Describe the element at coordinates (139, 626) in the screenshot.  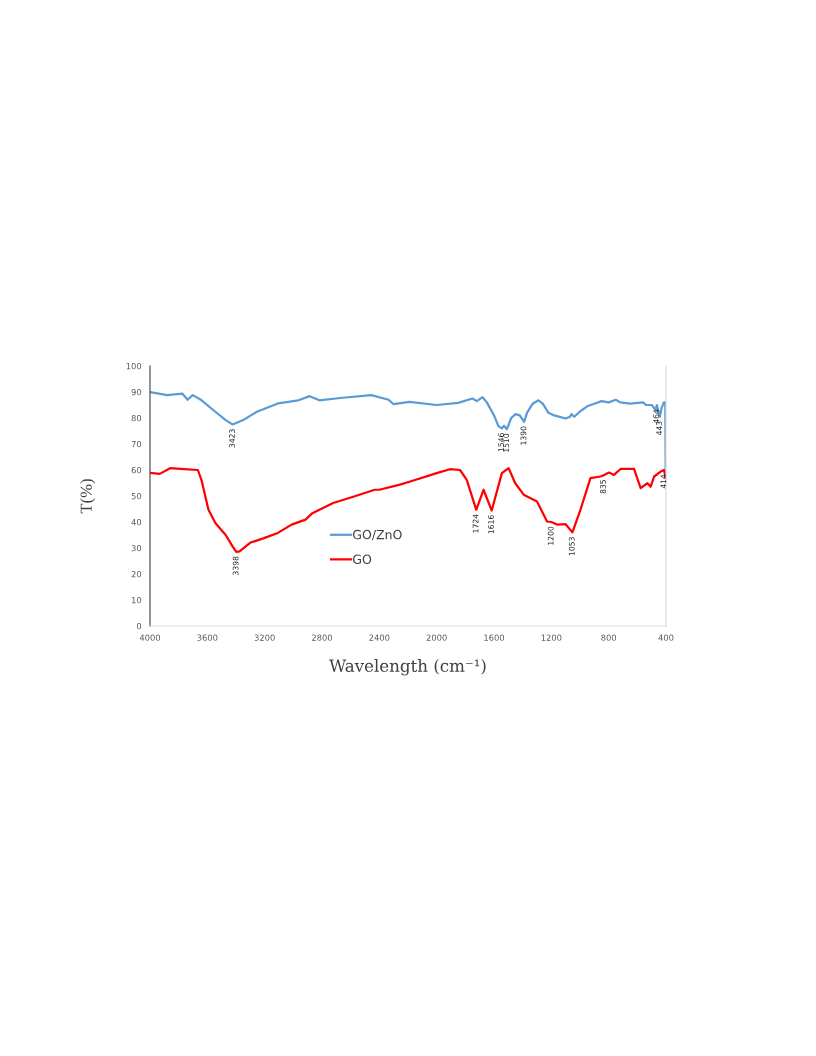
I see `y-tick-label: 0` at that location.